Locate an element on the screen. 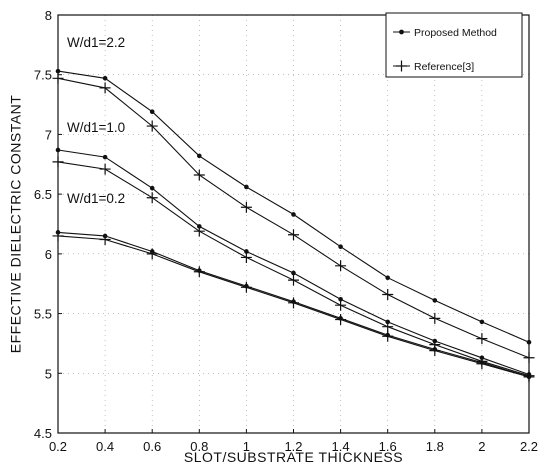  y-tick-label: 5 is located at coordinates (48, 373).